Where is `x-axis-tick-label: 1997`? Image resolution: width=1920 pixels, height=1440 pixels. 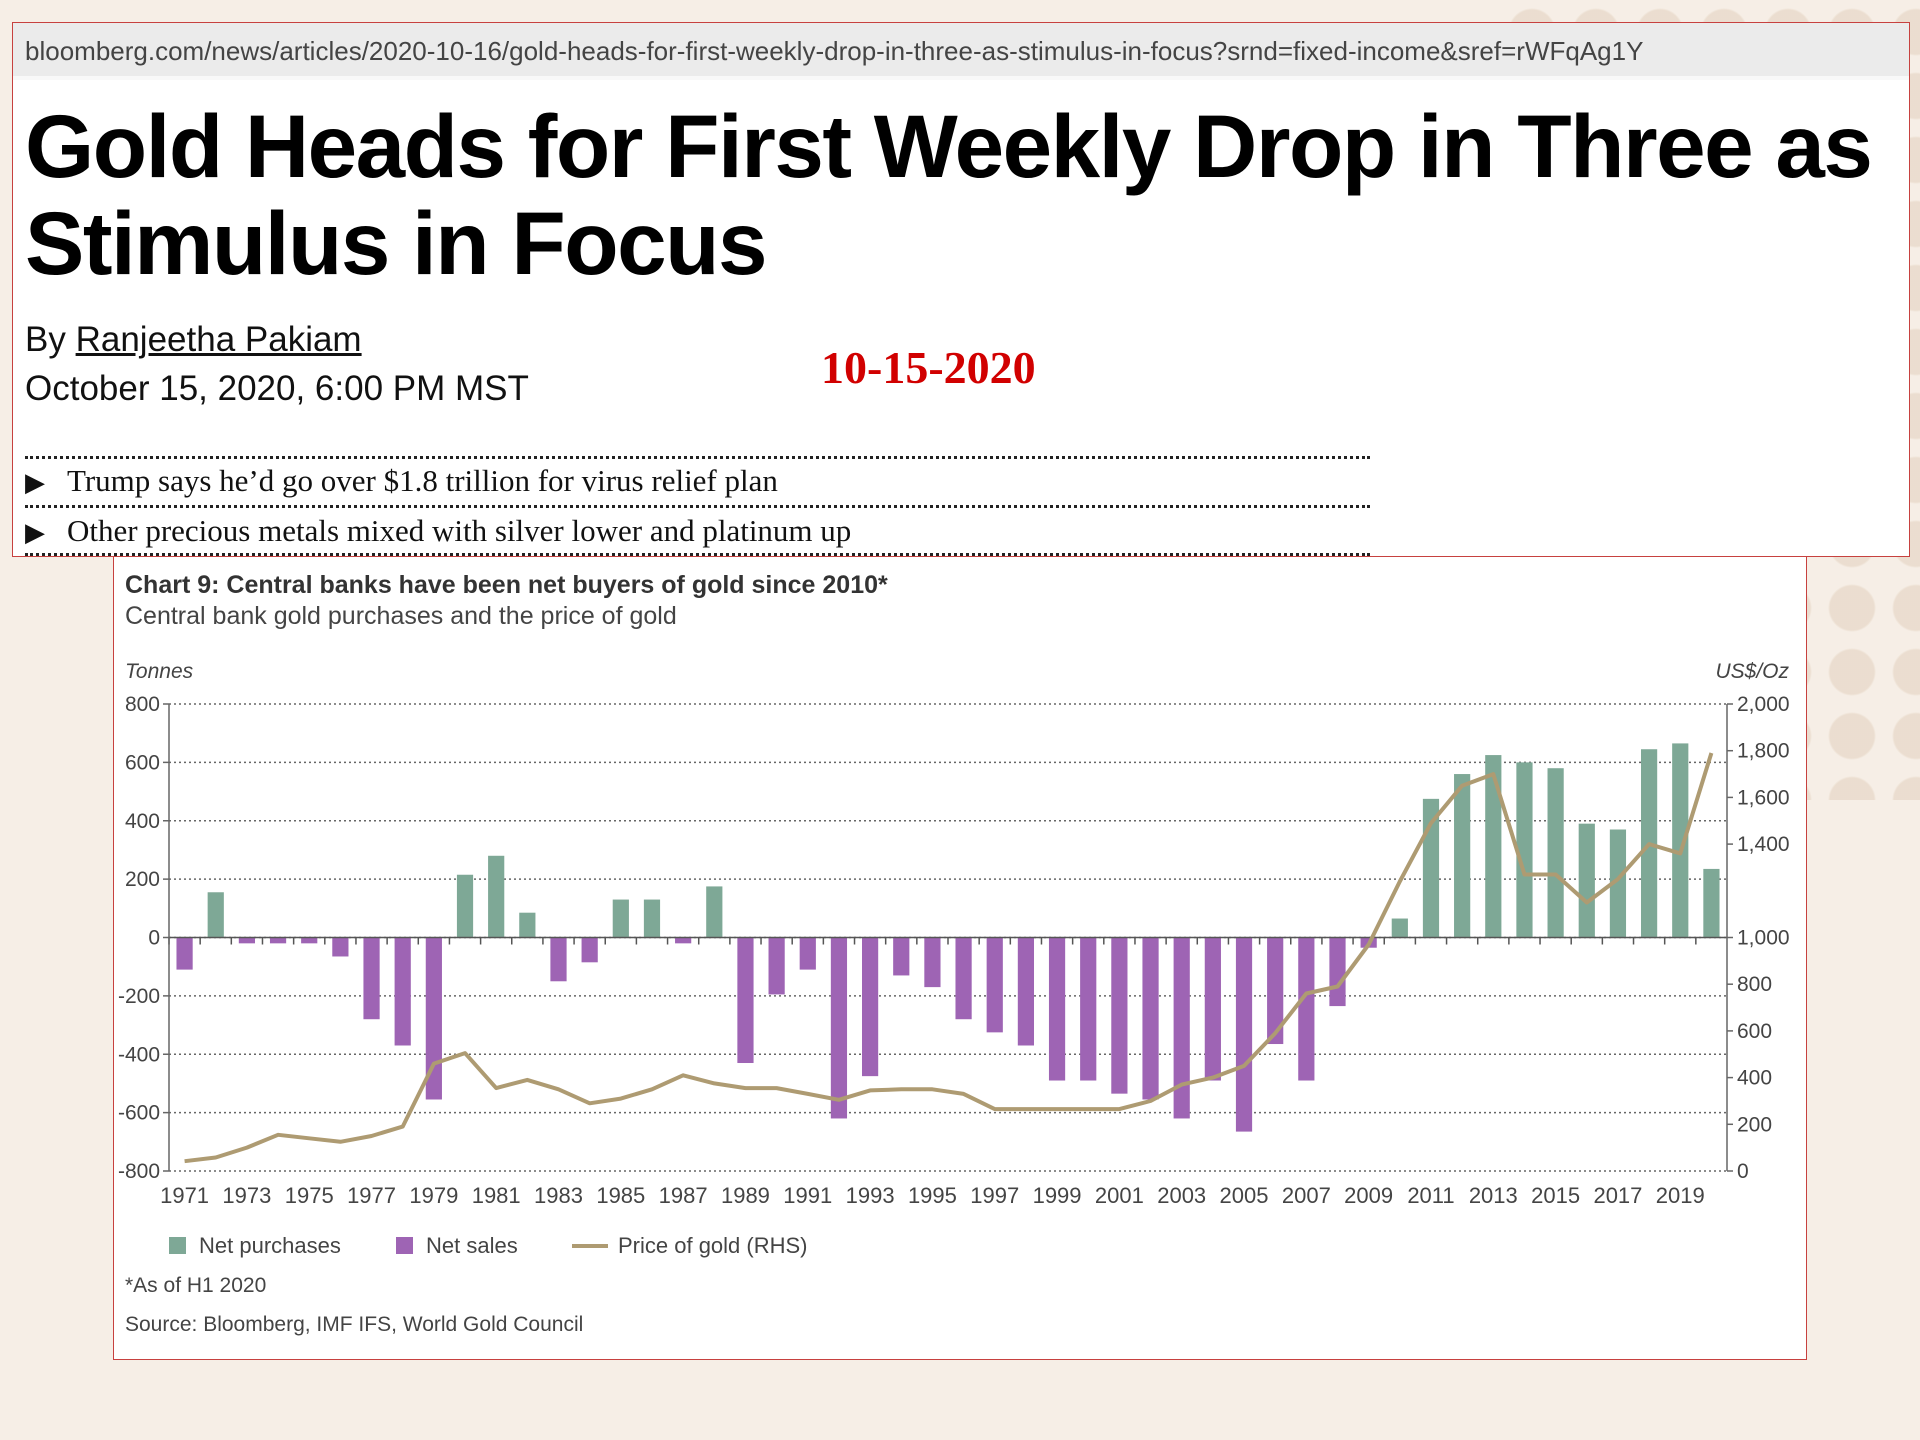
x-axis-tick-label: 1997 is located at coordinates (994, 1195).